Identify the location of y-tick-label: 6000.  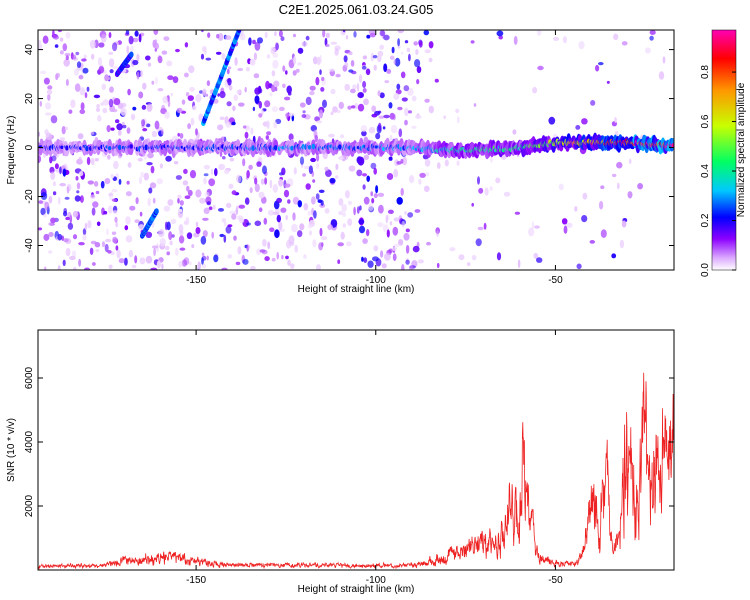
(29, 377).